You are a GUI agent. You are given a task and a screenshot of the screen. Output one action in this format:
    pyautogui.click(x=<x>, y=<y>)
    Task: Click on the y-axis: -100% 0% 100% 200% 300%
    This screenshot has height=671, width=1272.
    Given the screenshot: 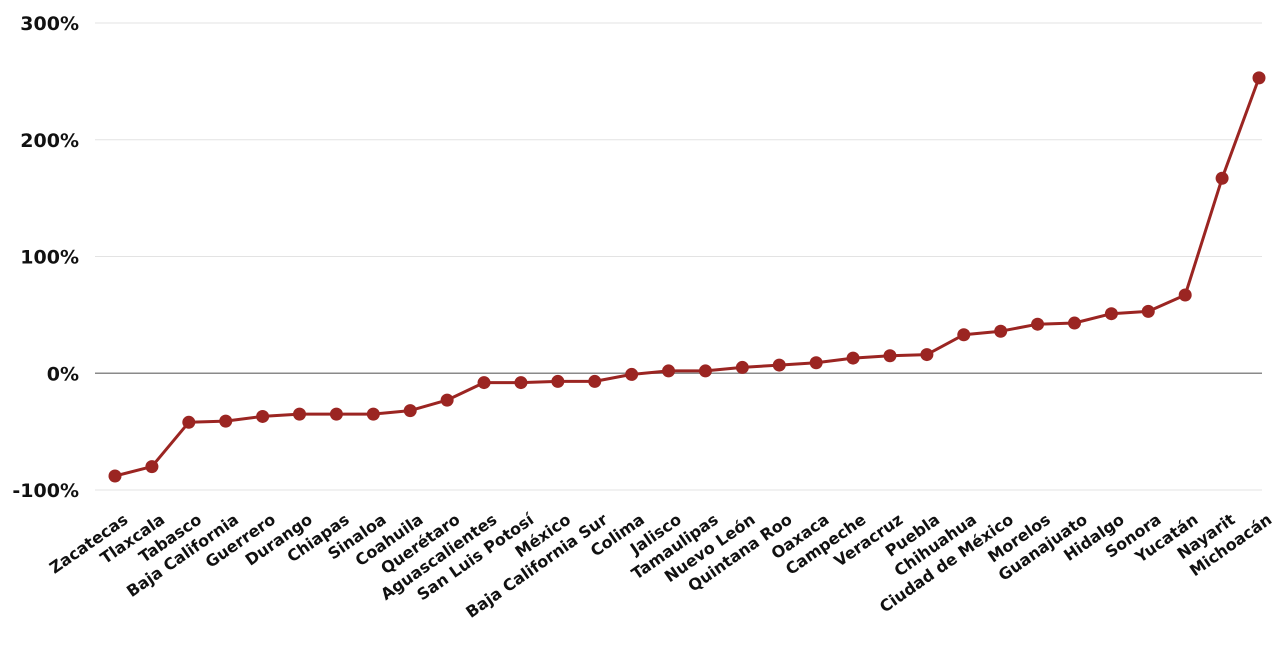 What is the action you would take?
    pyautogui.click(x=45, y=257)
    